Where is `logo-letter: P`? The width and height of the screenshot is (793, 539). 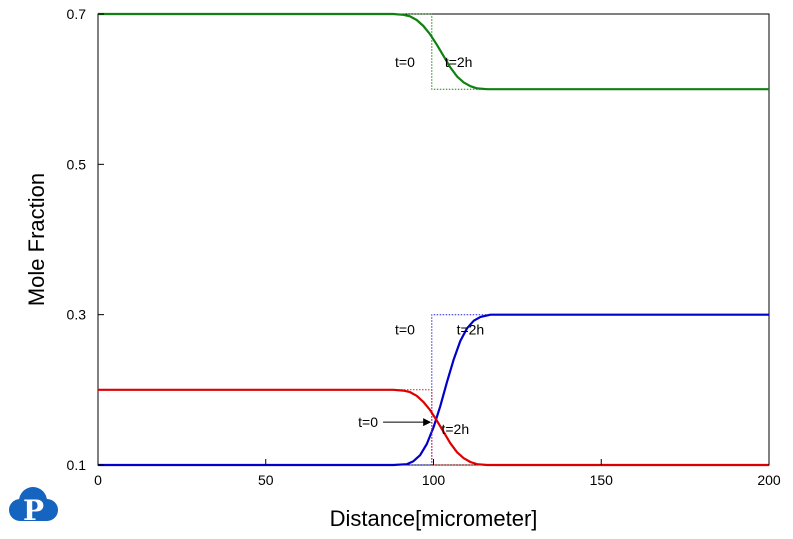
logo-letter: P is located at coordinates (33, 510).